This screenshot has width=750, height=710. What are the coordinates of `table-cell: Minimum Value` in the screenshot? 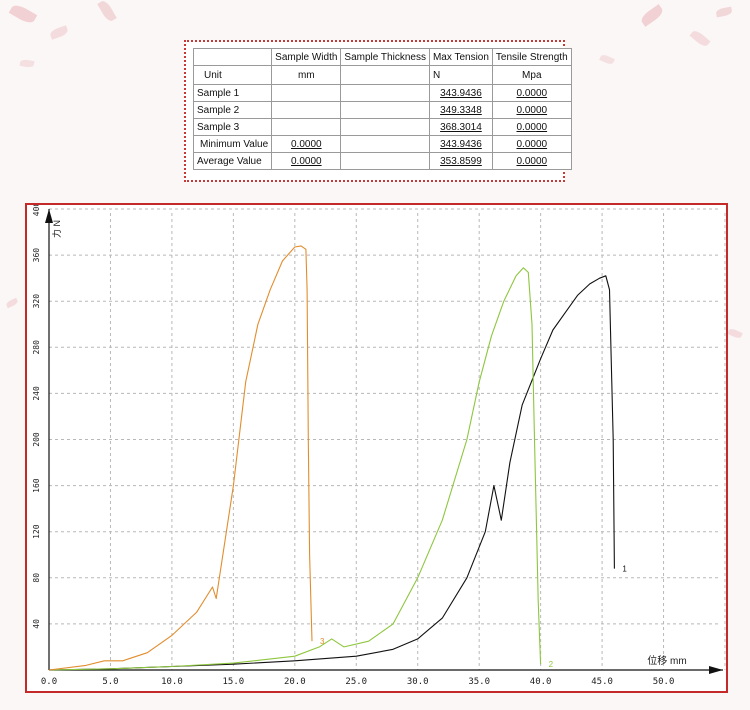 It's located at (232, 144).